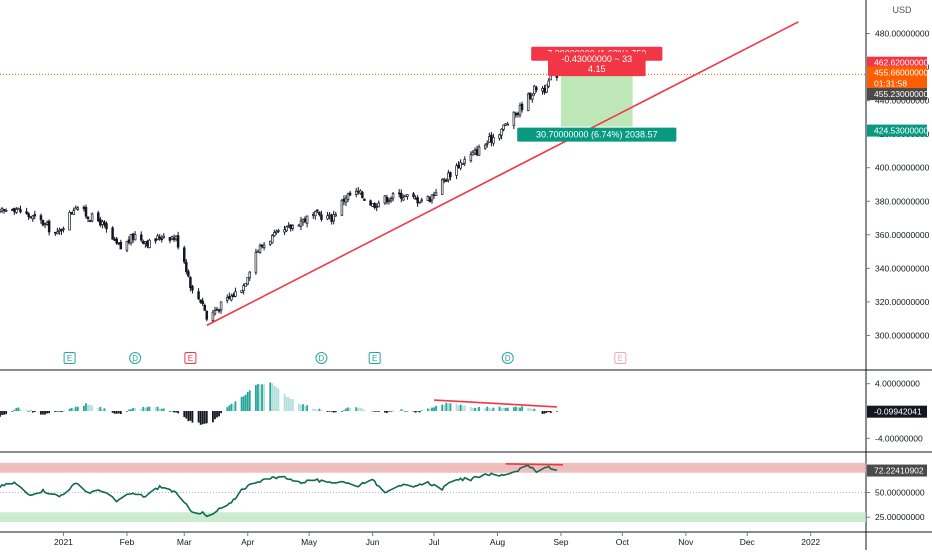 Image resolution: width=932 pixels, height=555 pixels. Describe the element at coordinates (507, 358) in the screenshot. I see `dividend-marker: D` at that location.